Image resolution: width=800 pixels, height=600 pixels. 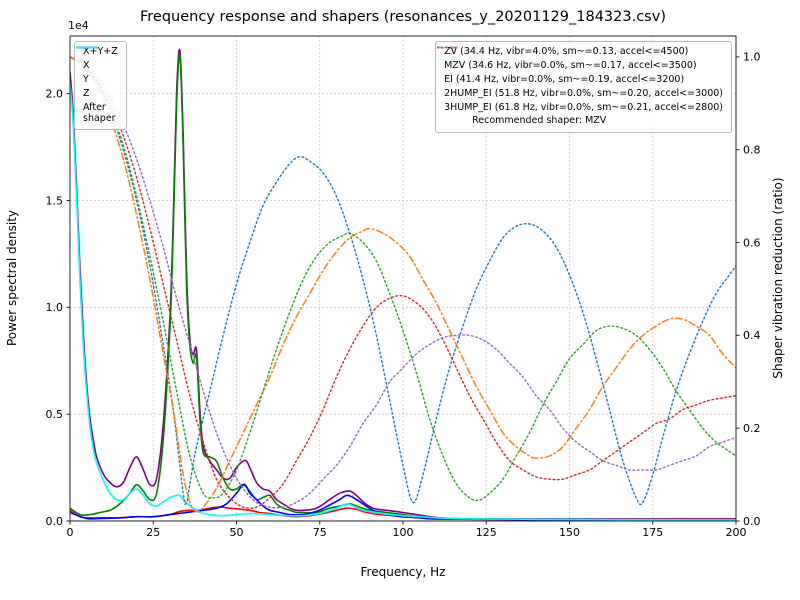 I want to click on y-left-tick-label: 1.5, so click(x=55, y=200).